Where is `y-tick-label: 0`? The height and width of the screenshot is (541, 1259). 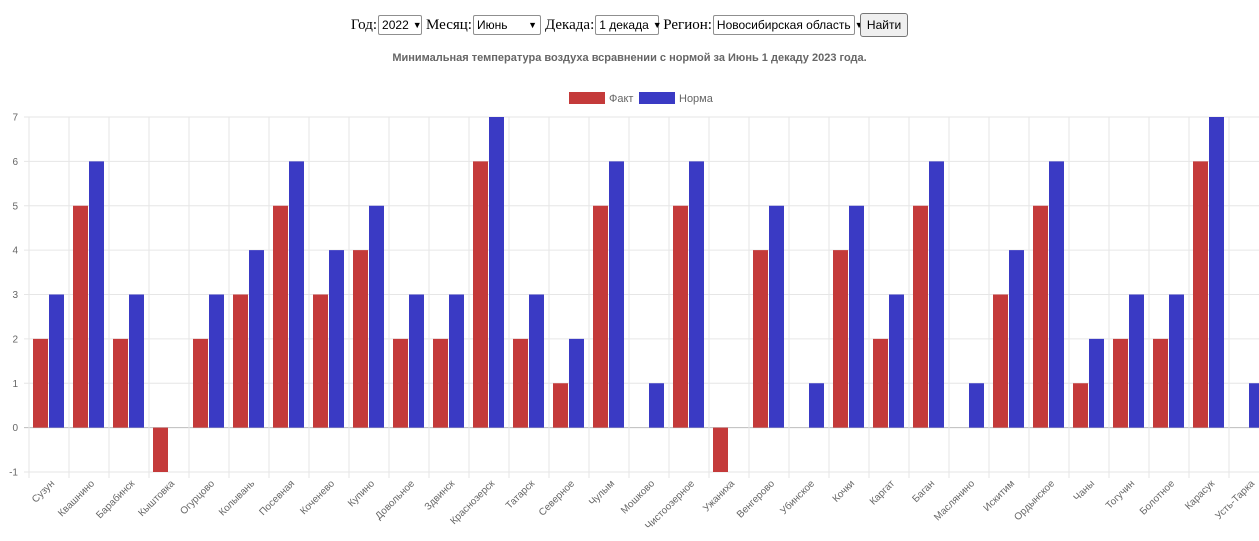
y-tick-label: 0 is located at coordinates (15, 428).